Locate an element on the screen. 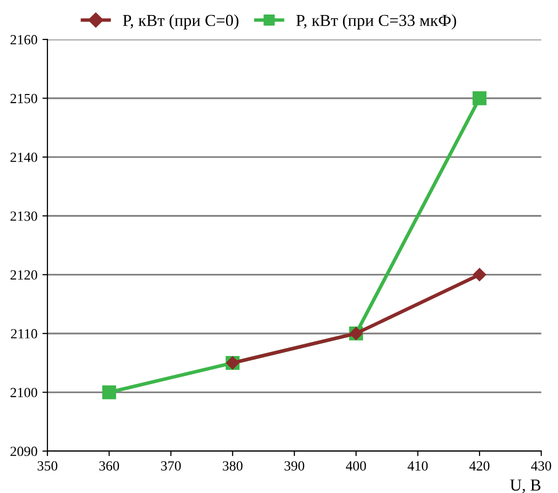 Image resolution: width=558 pixels, height=493 pixels. x-tick-label: 360 is located at coordinates (109, 466).